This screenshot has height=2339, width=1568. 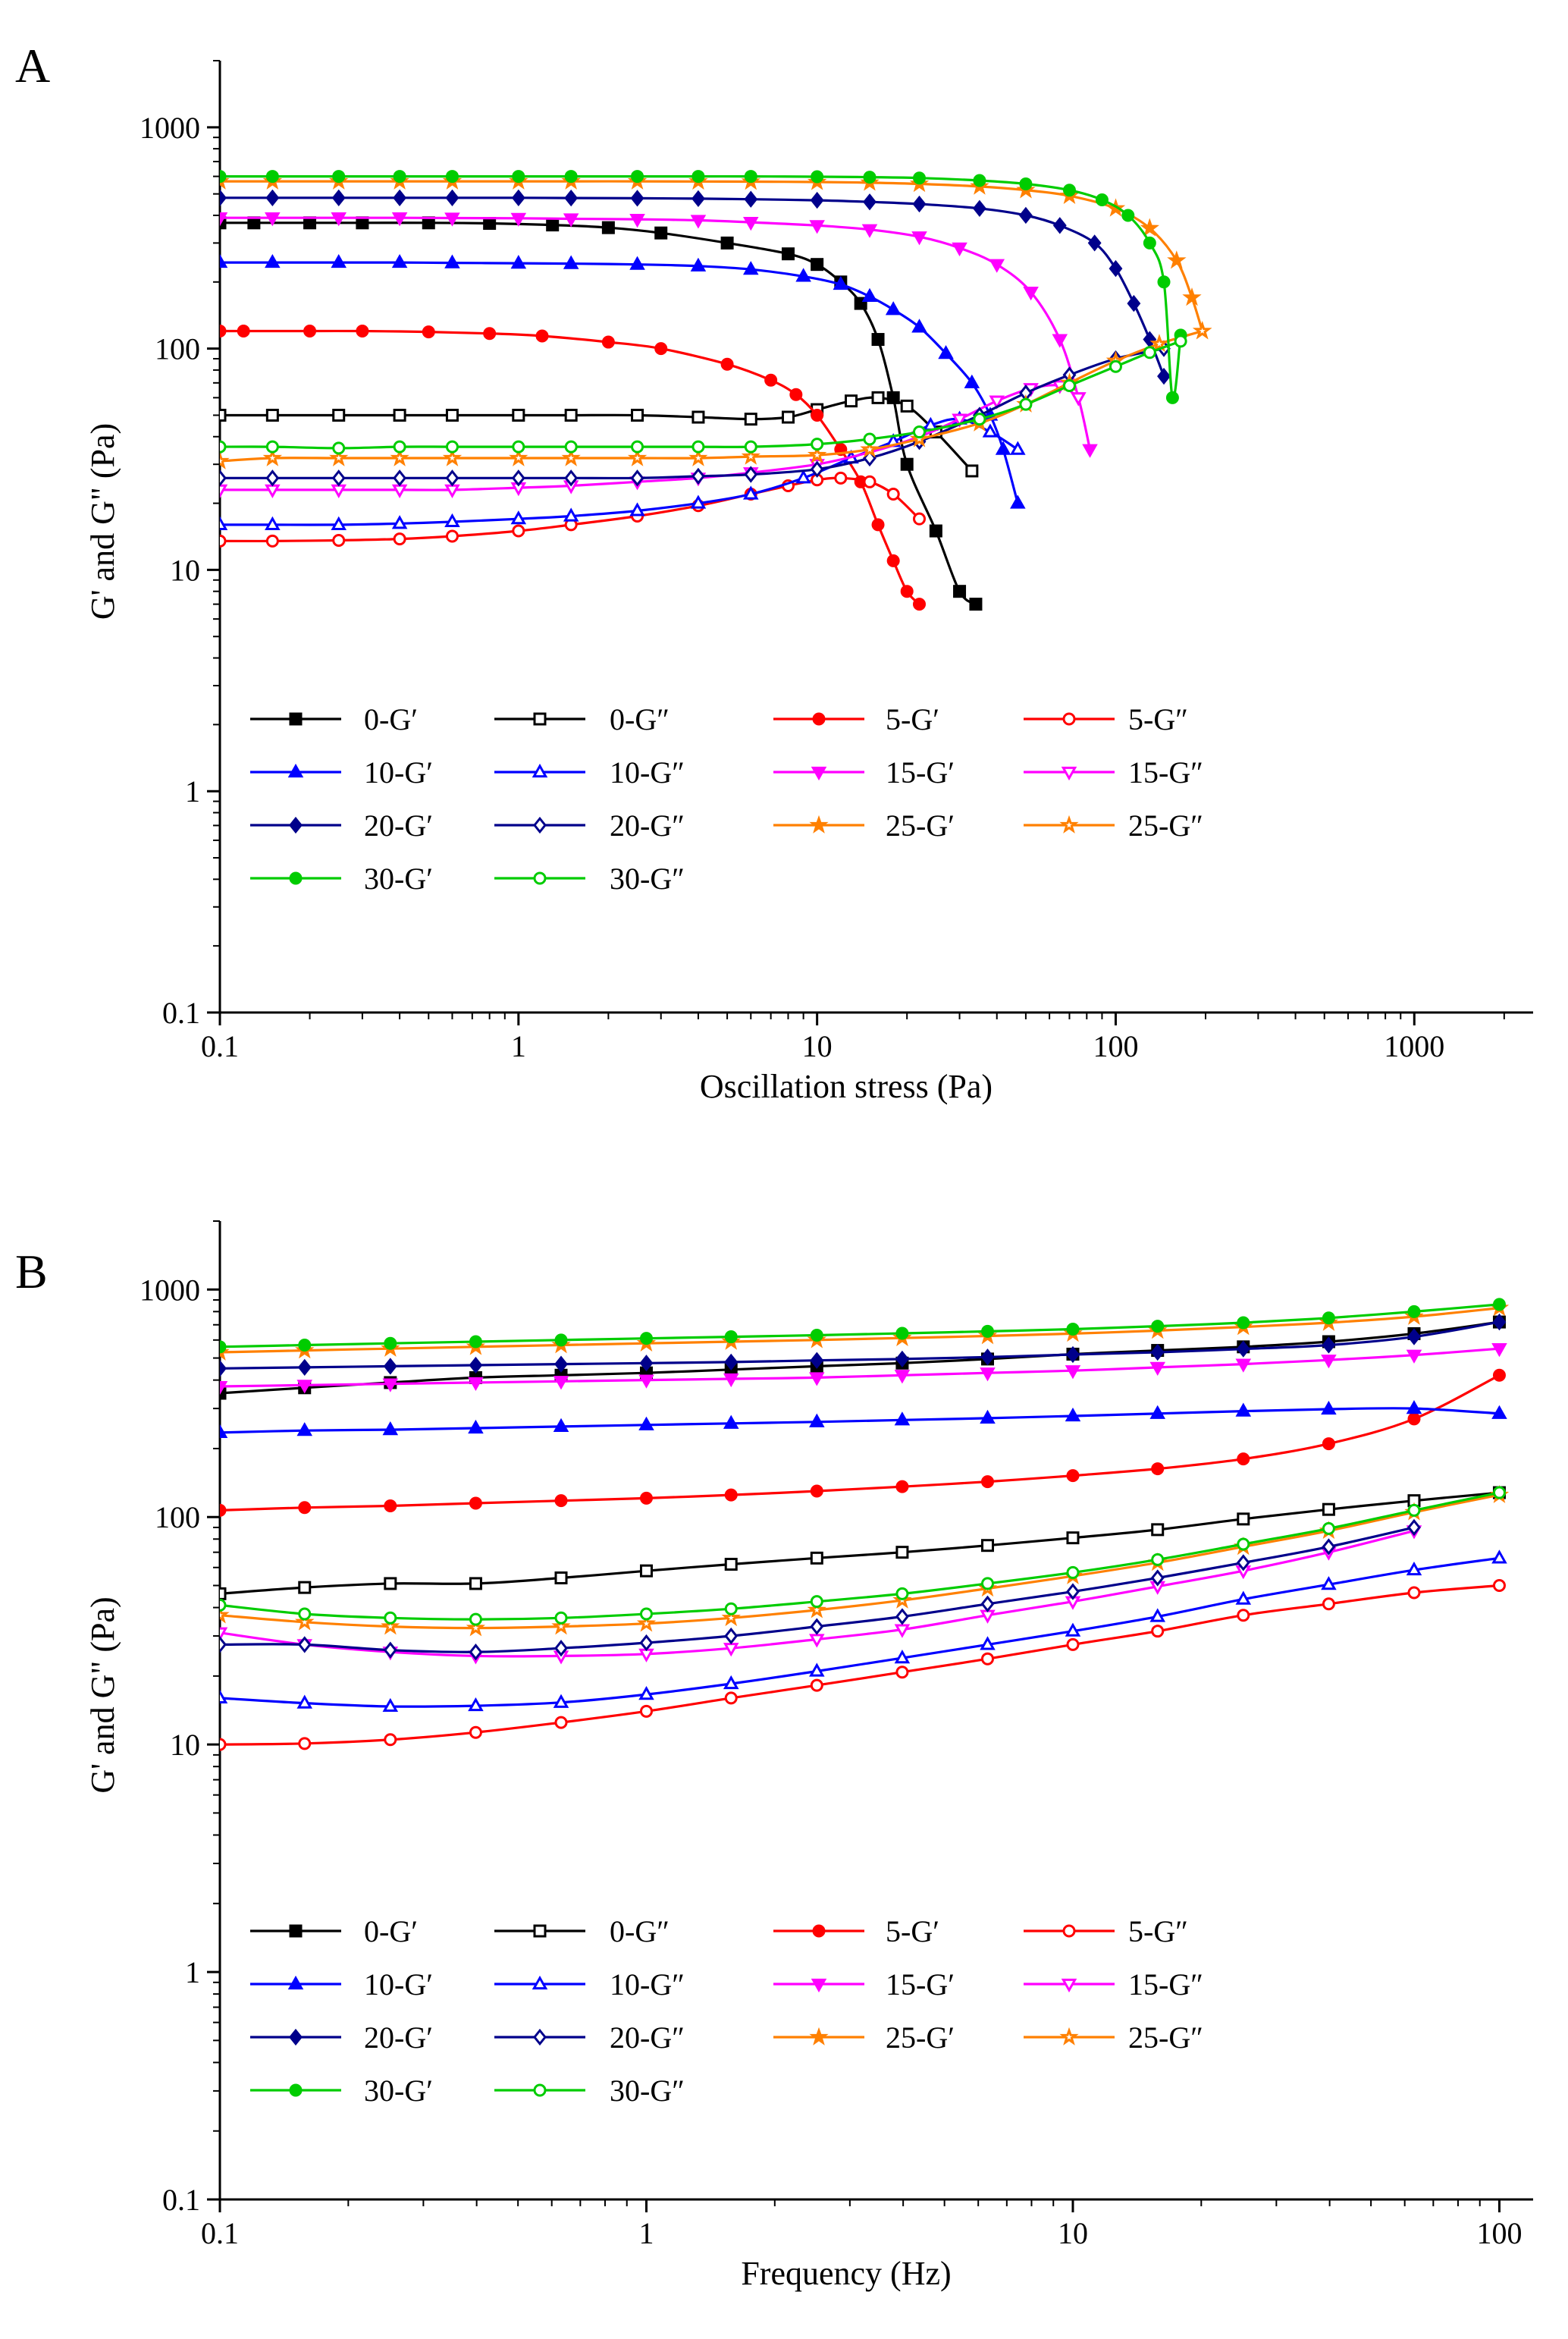 What do you see at coordinates (913, 1931) in the screenshot?
I see `legend-label: 5-G′` at bounding box center [913, 1931].